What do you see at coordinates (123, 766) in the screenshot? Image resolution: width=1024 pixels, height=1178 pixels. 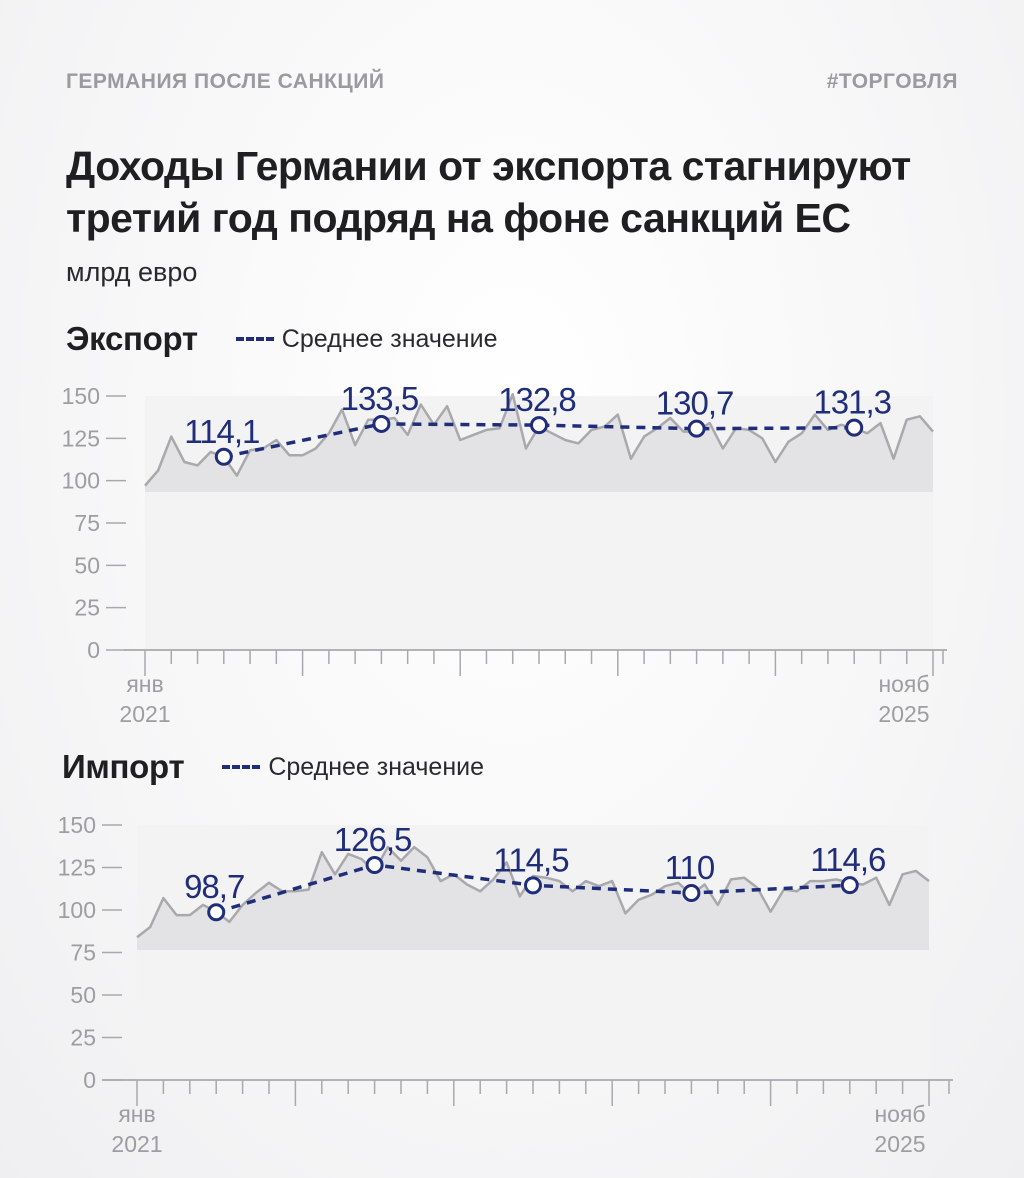 I see `import-chart-title: Импорт` at bounding box center [123, 766].